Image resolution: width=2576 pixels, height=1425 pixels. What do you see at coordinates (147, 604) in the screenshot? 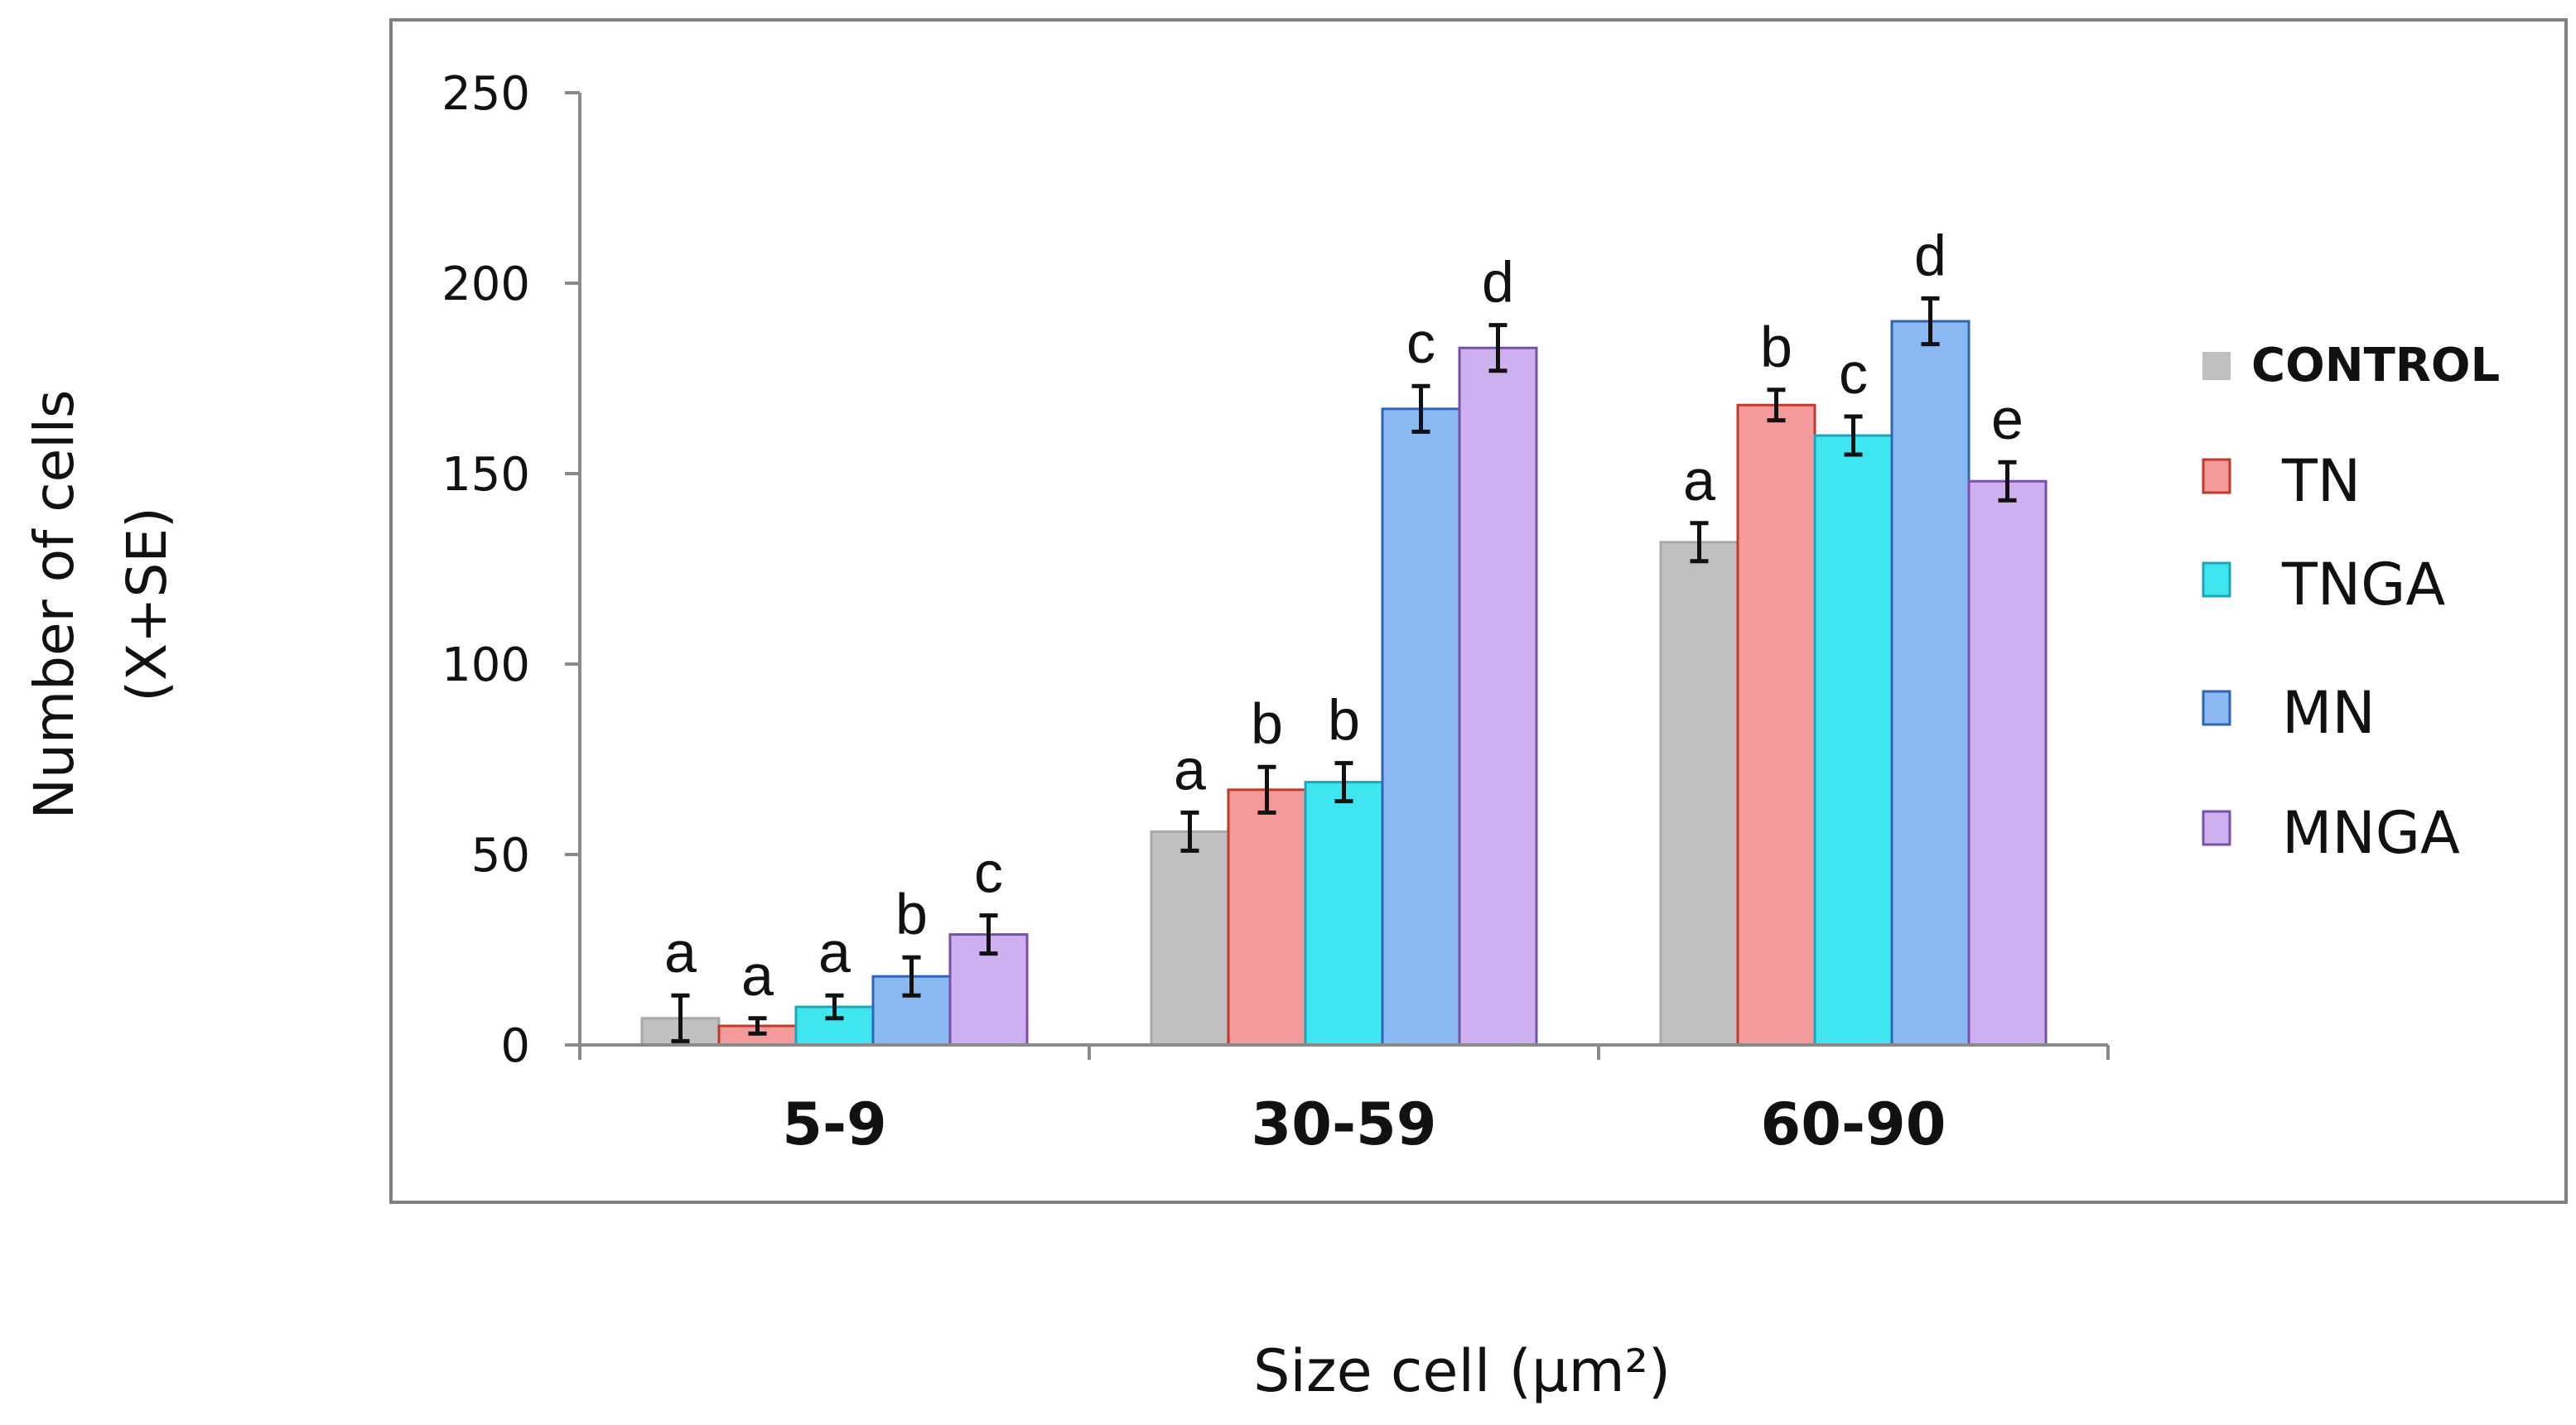
I see `y-axis-label-unit: (X+SE)` at bounding box center [147, 604].